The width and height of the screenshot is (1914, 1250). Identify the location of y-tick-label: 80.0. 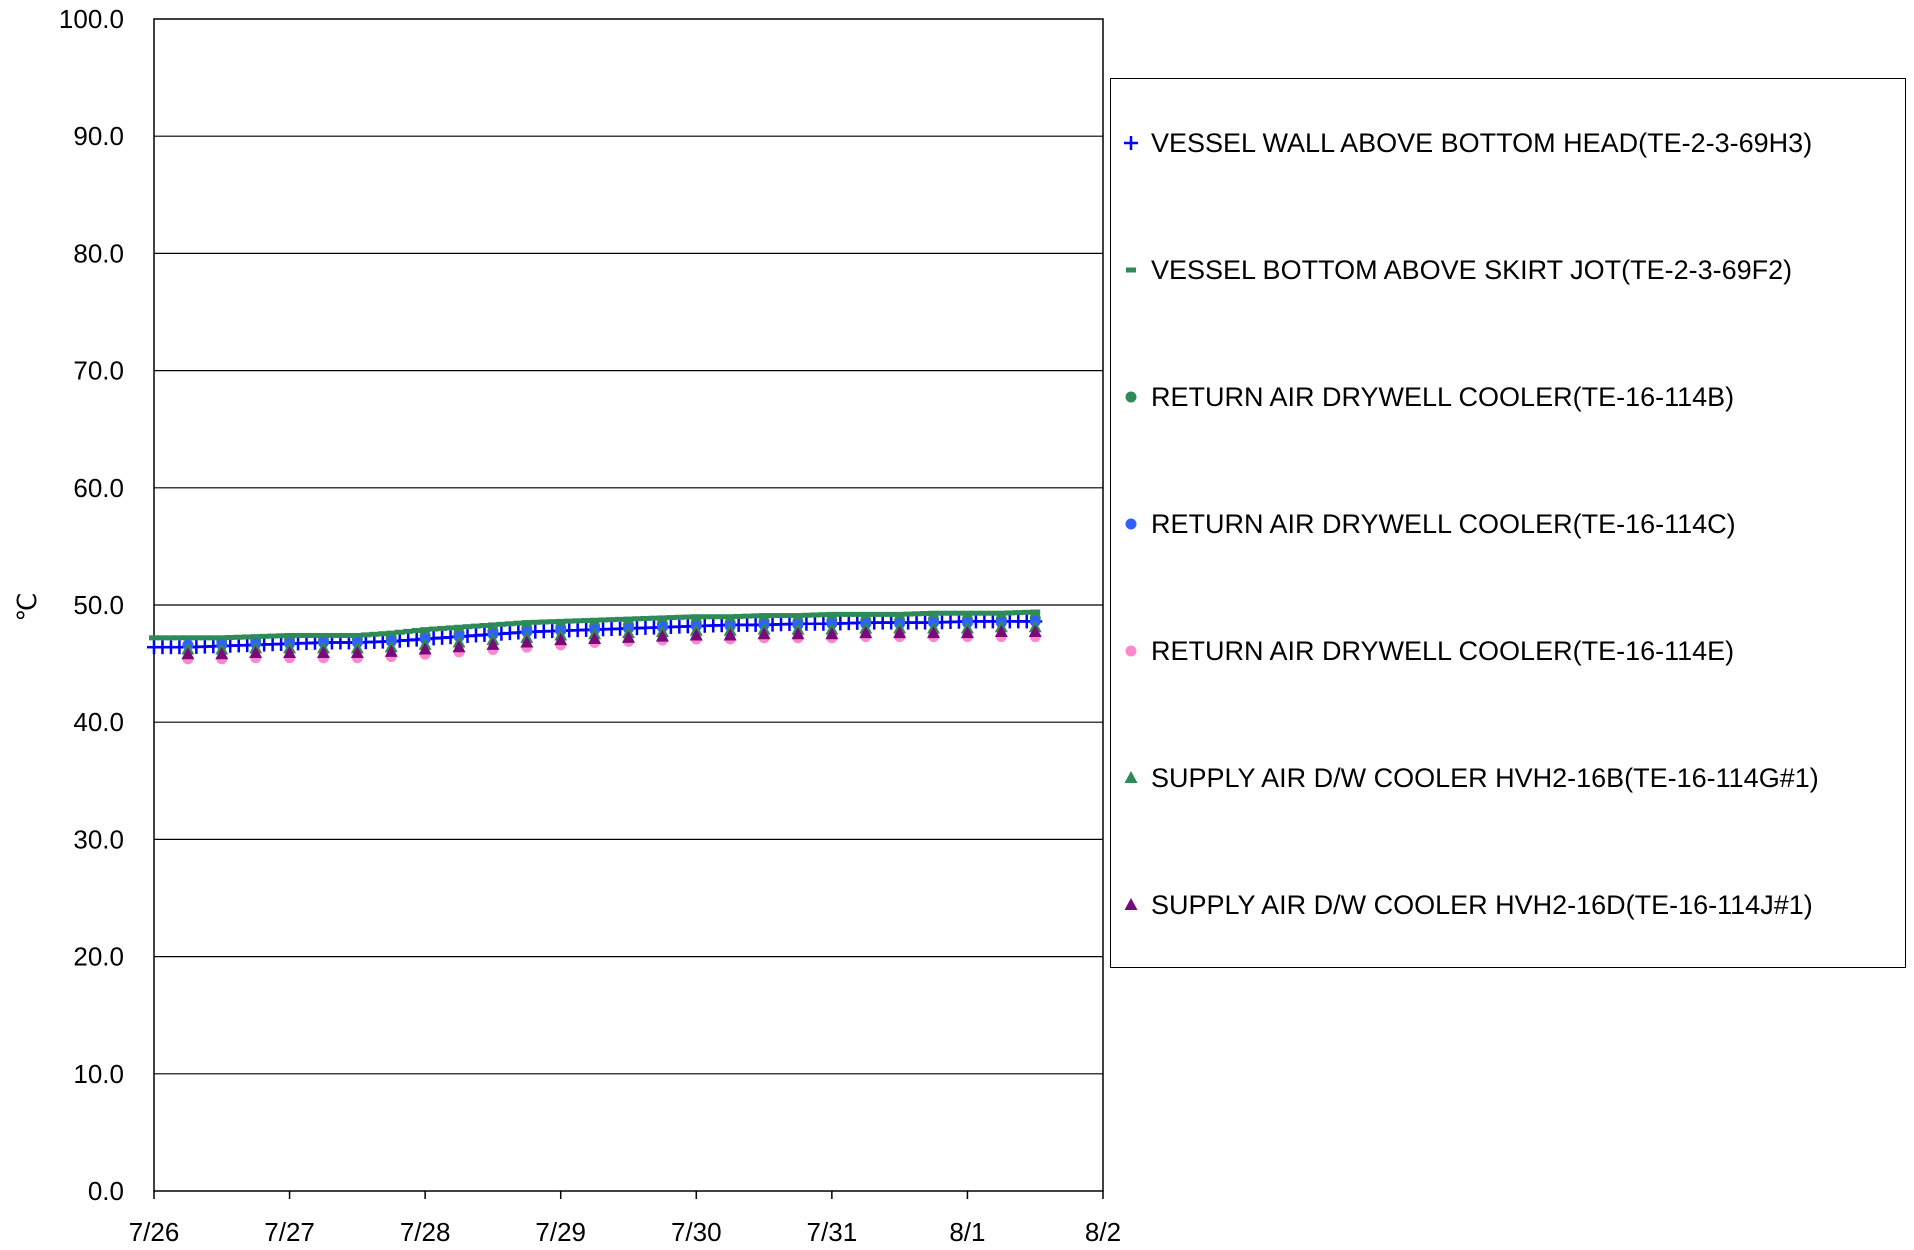
(98, 253).